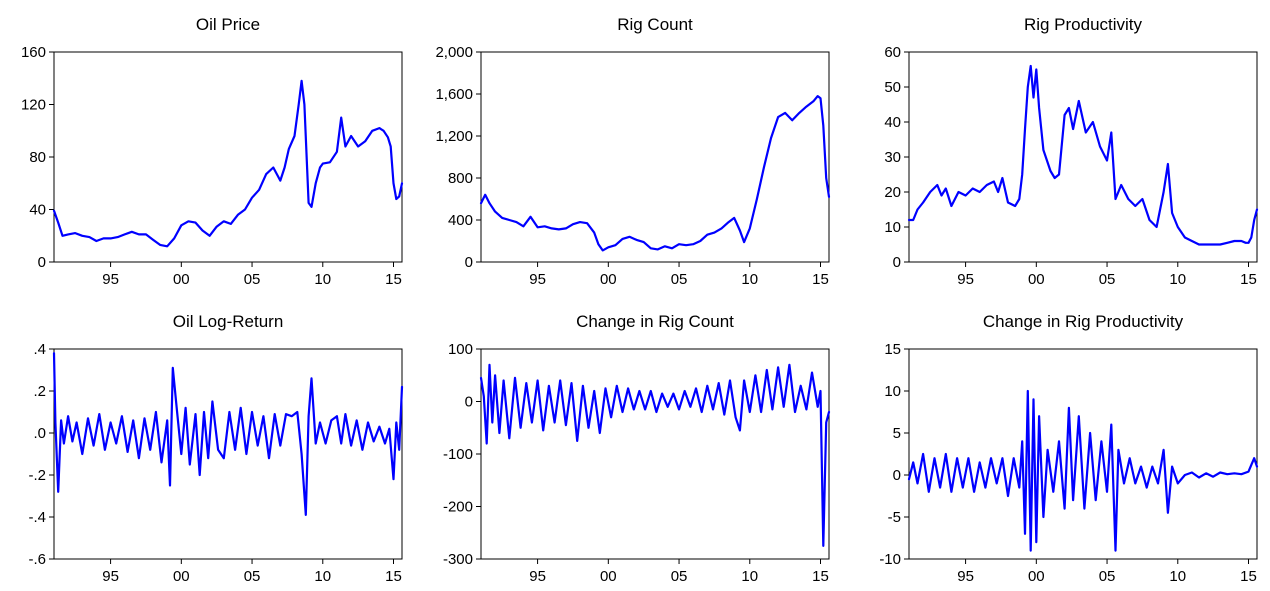 This screenshot has width=1270, height=591. Describe the element at coordinates (458, 454) in the screenshot. I see `y-tick-label: -100` at that location.